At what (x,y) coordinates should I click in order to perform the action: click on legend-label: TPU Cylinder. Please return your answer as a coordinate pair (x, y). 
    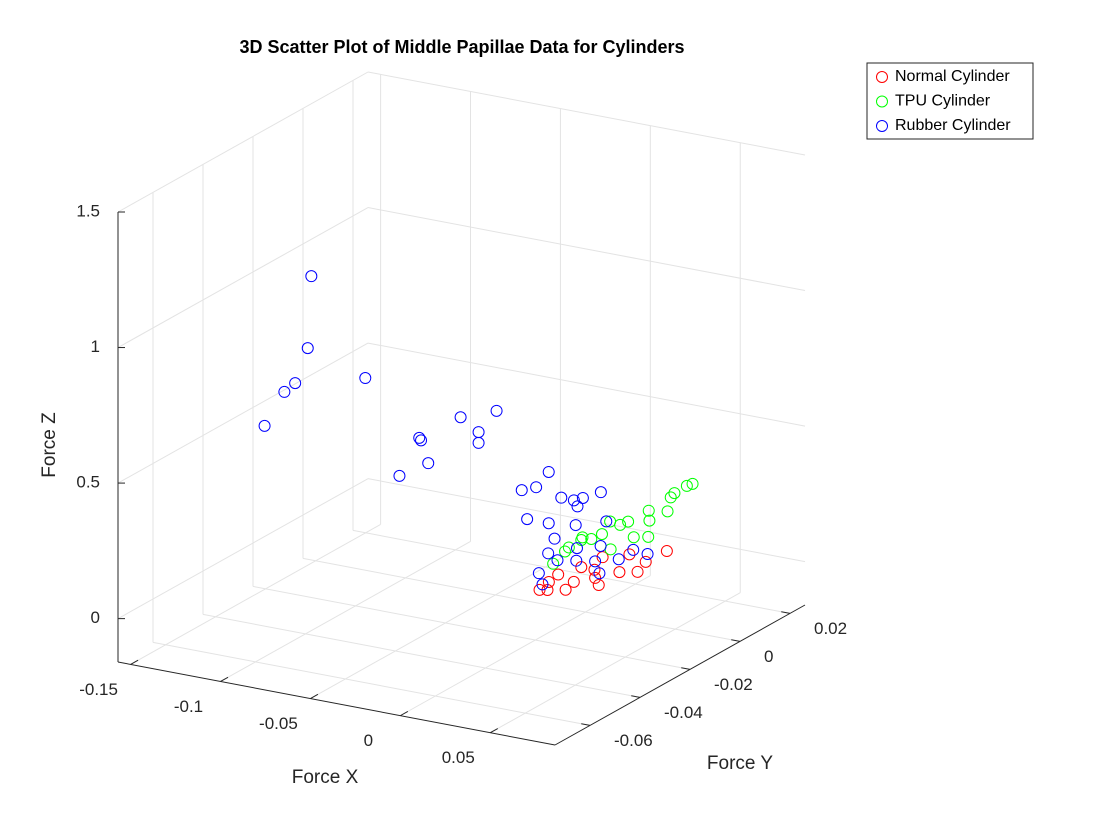
    Looking at the image, I should click on (943, 101).